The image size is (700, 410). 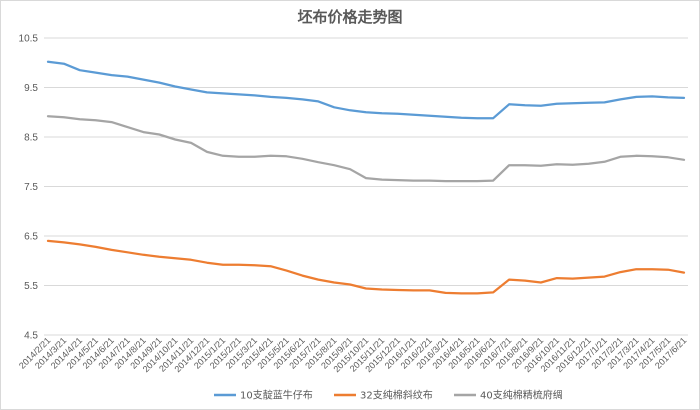 What do you see at coordinates (521, 395) in the screenshot?
I see `legend-label: 40支纯棉精梳府绸` at bounding box center [521, 395].